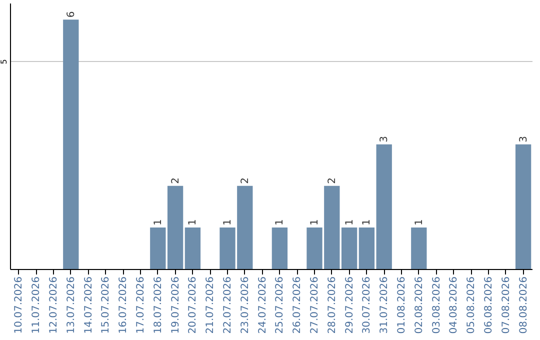 The width and height of the screenshot is (540, 340). I want to click on y-tick-label: 5, so click(4, 61).